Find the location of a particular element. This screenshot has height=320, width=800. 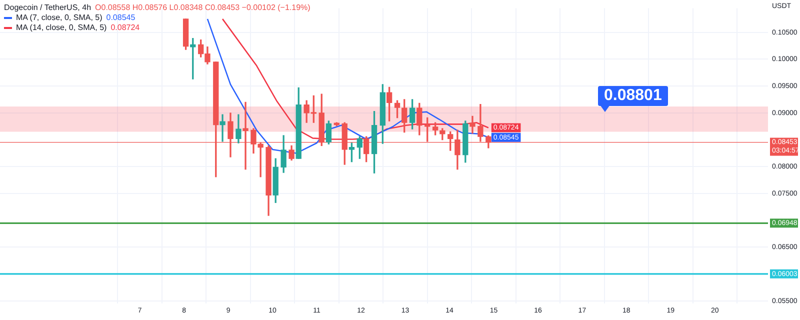

chart-title: Dogecoin / TetherUS, 4h is located at coordinates (48, 7).